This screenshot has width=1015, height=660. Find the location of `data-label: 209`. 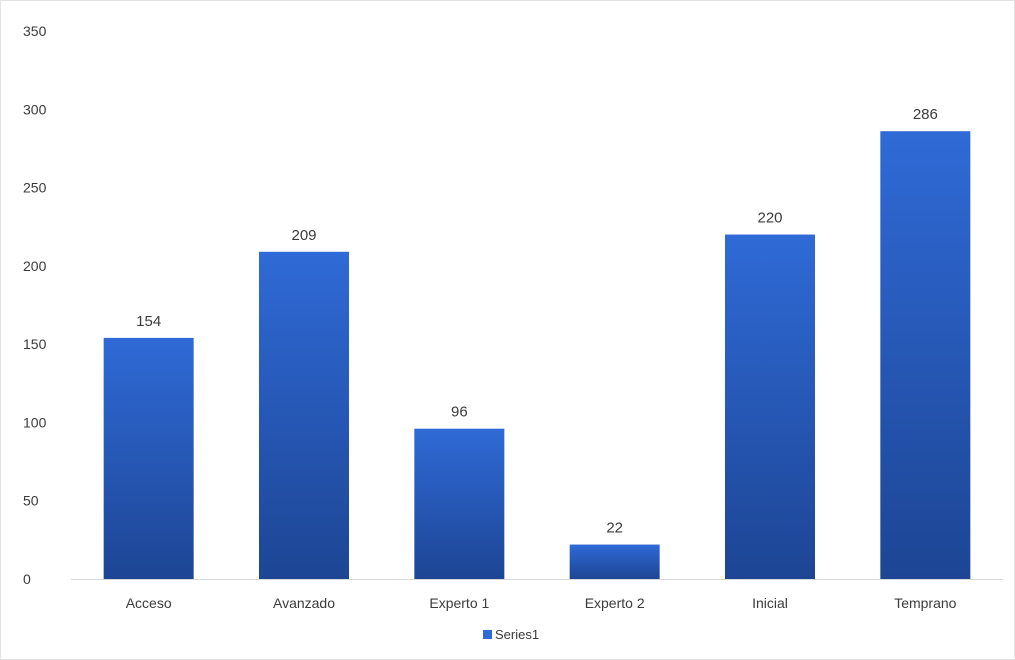

data-label: 209 is located at coordinates (303, 235).